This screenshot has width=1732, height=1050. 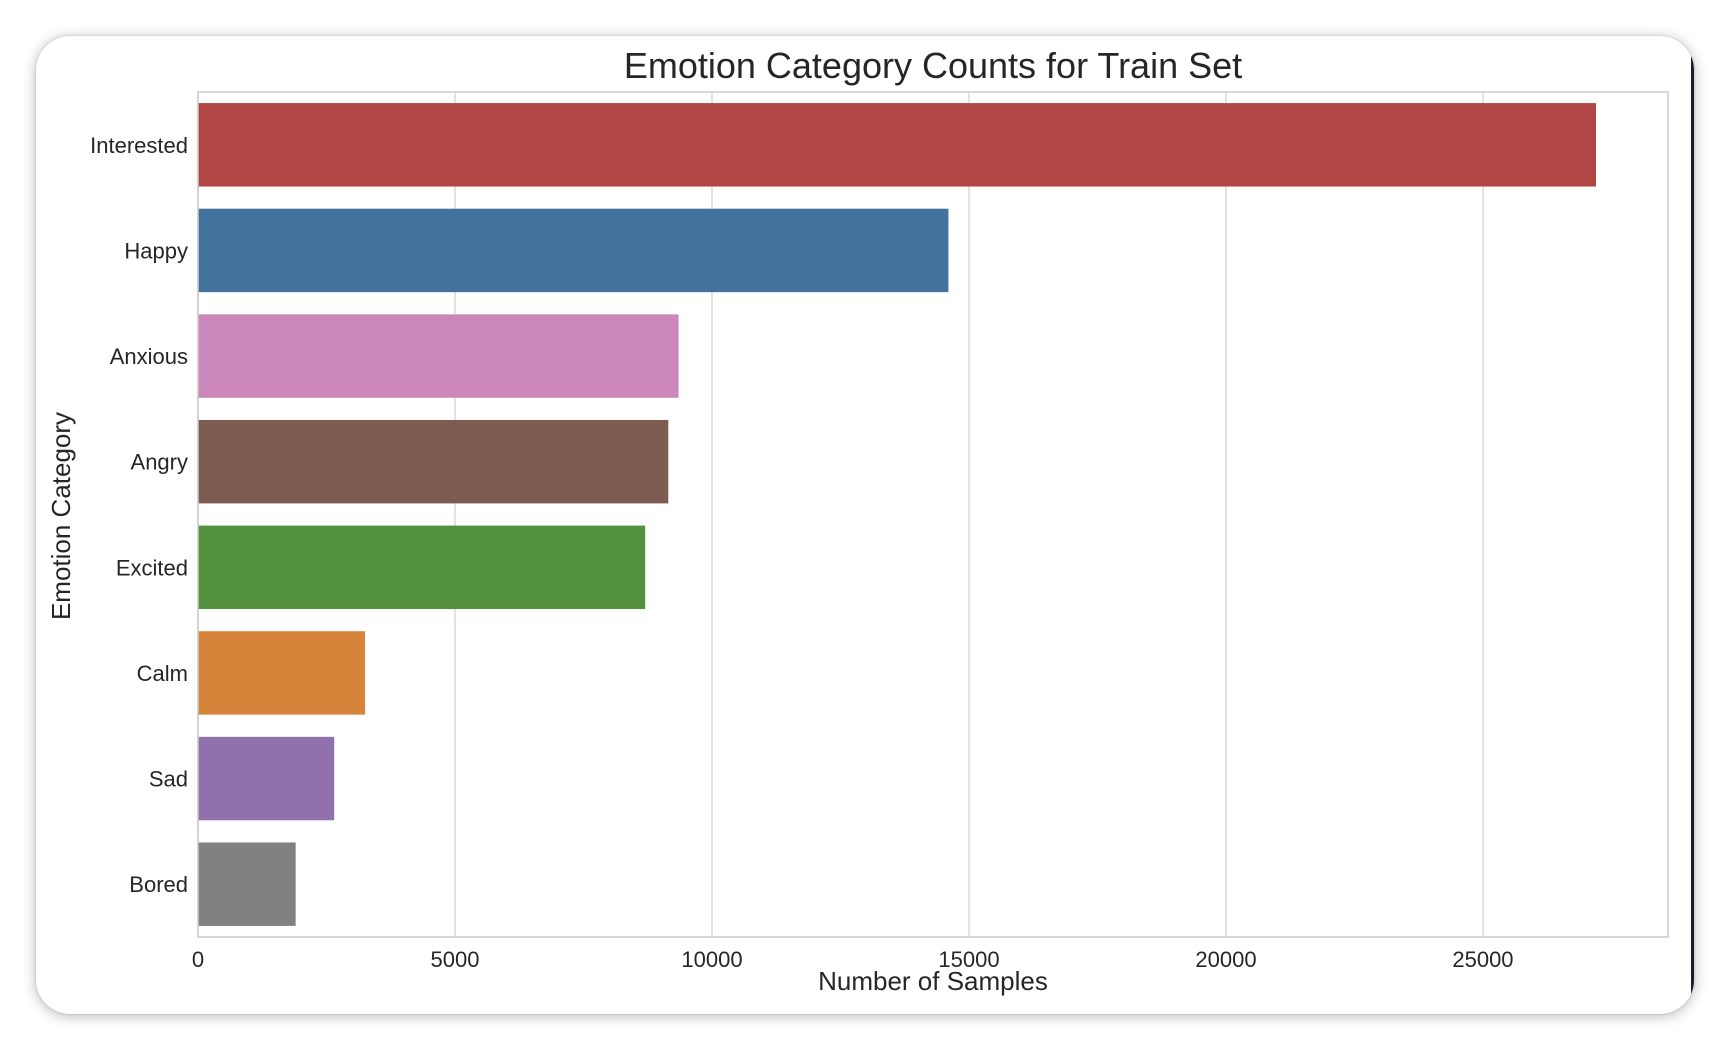 What do you see at coordinates (162, 673) in the screenshot?
I see `y-tick-label-calm: Calm` at bounding box center [162, 673].